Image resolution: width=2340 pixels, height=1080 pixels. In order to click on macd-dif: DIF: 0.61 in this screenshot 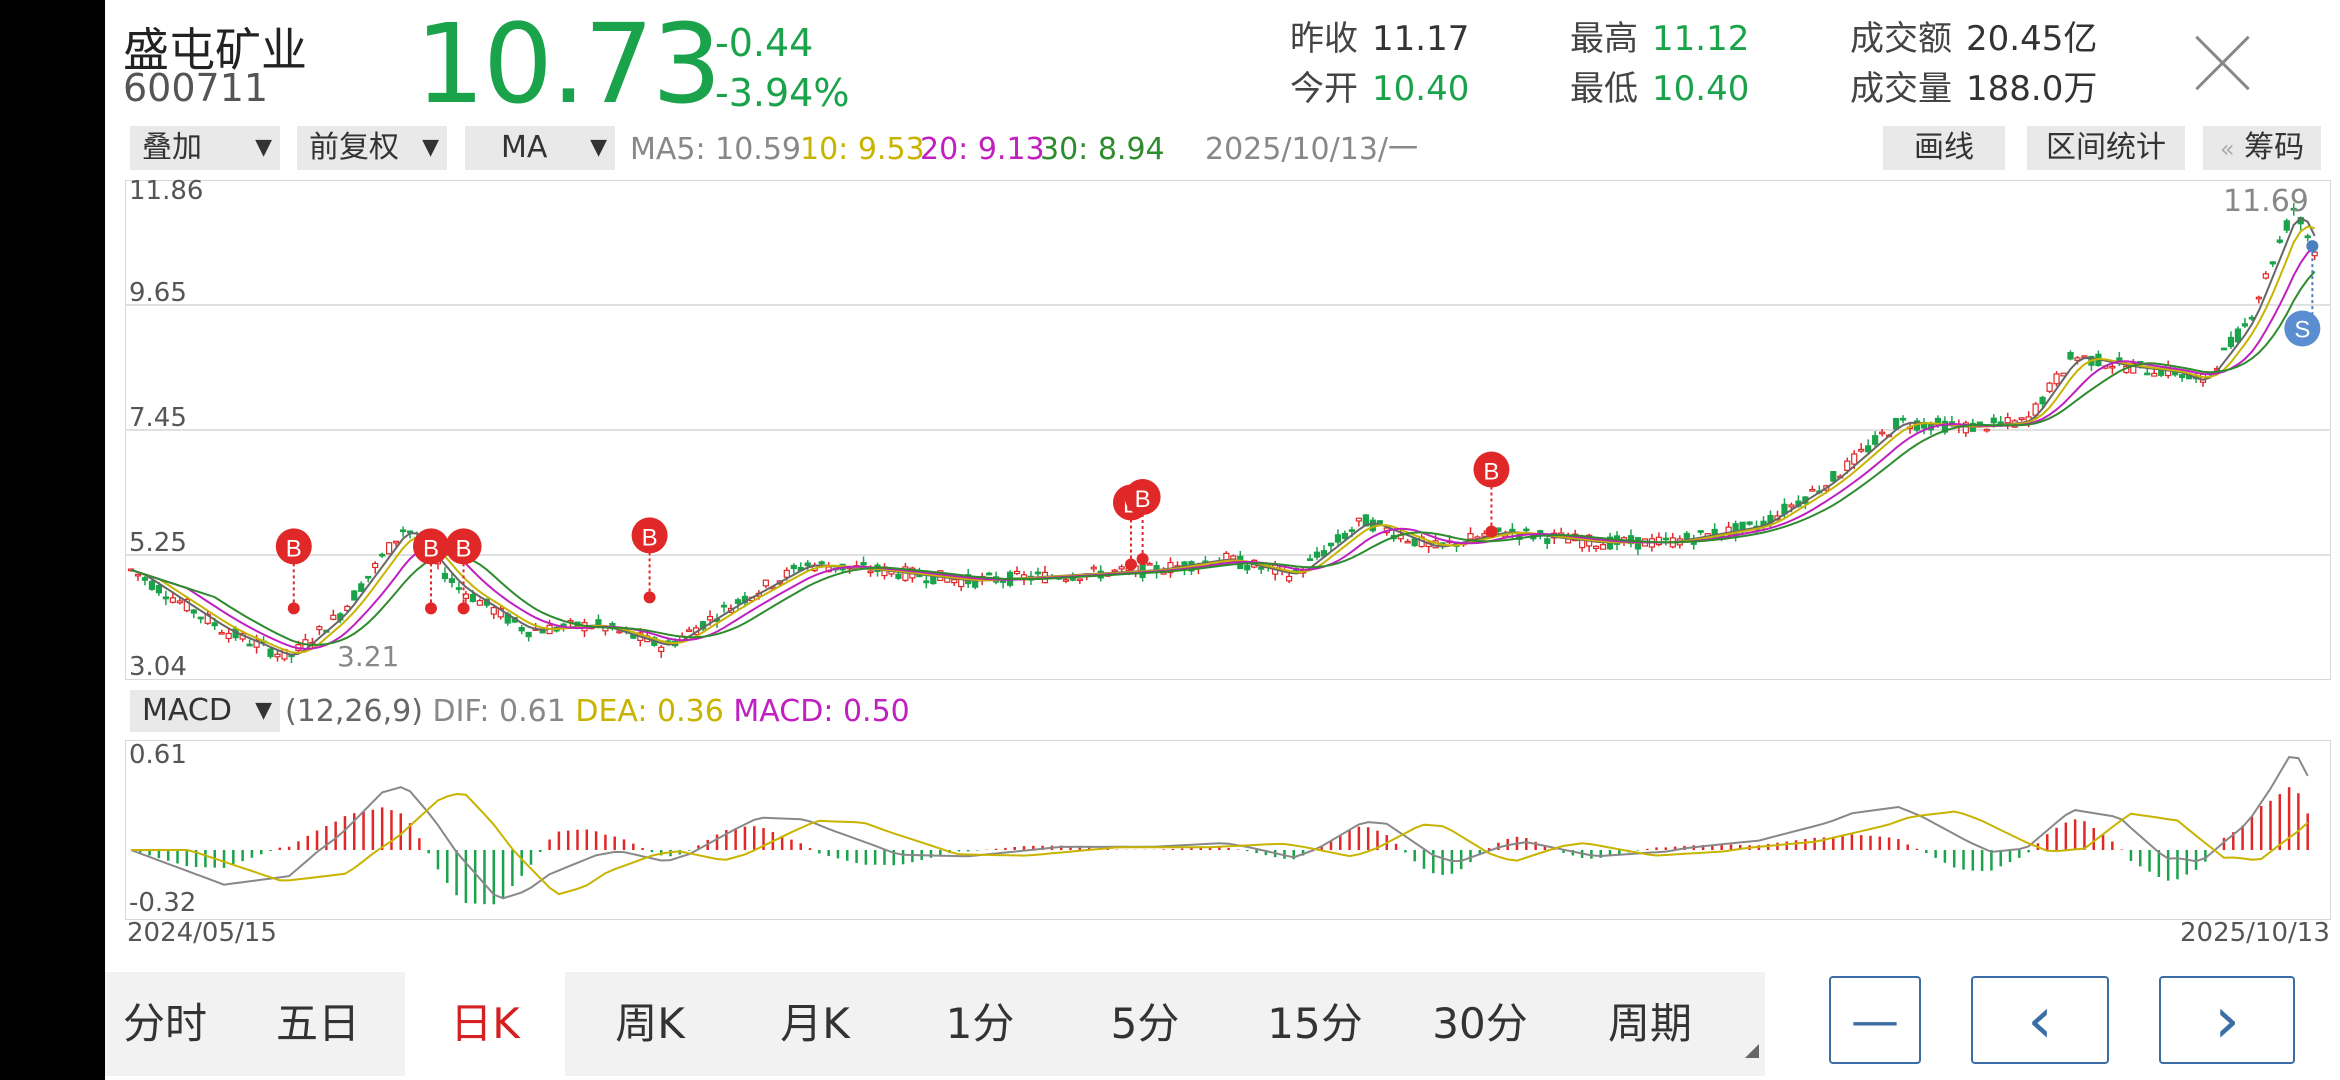, I will do `click(499, 711)`.